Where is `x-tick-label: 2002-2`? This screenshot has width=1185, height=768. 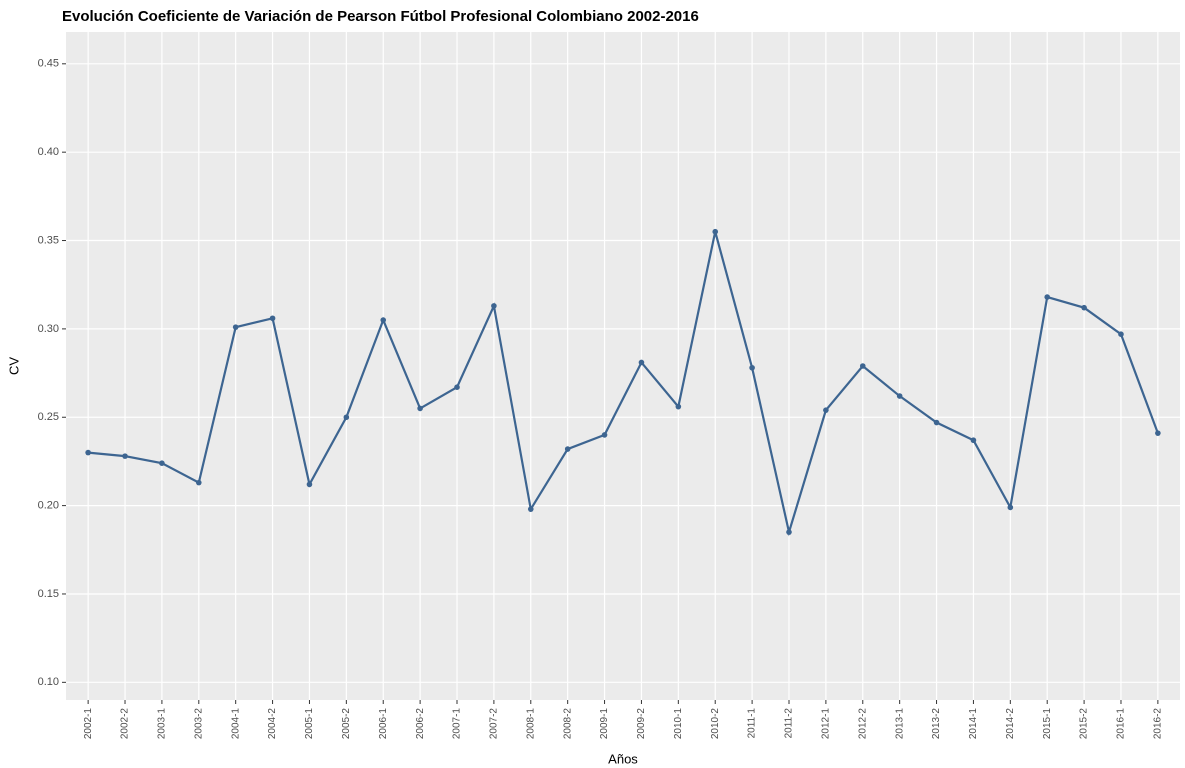
x-tick-label: 2002-2 is located at coordinates (125, 724).